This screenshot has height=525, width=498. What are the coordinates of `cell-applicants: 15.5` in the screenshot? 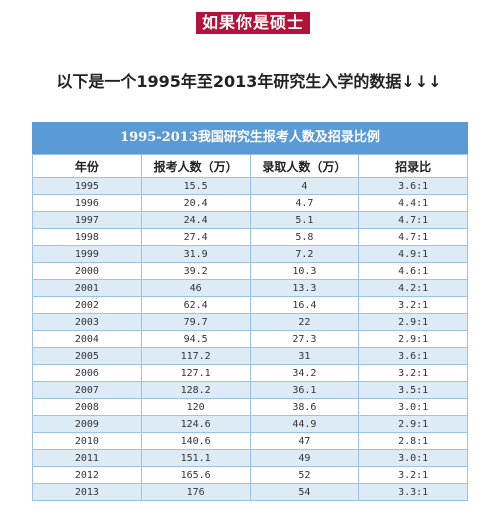 It's located at (195, 186).